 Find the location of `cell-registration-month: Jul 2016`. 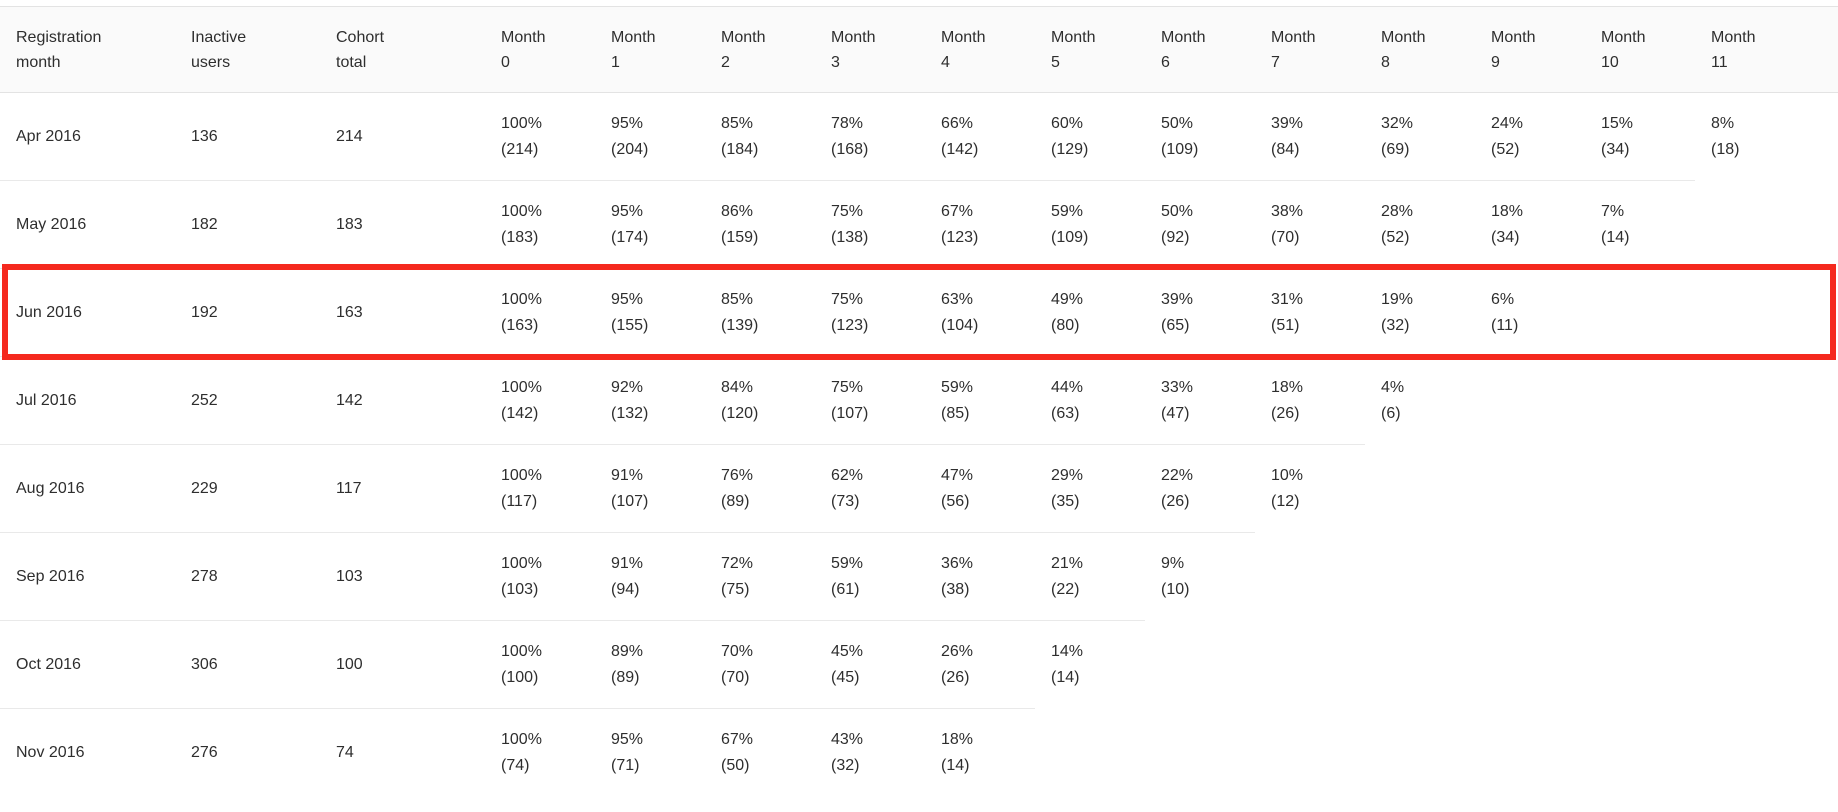

cell-registration-month: Jul 2016 is located at coordinates (87, 400).